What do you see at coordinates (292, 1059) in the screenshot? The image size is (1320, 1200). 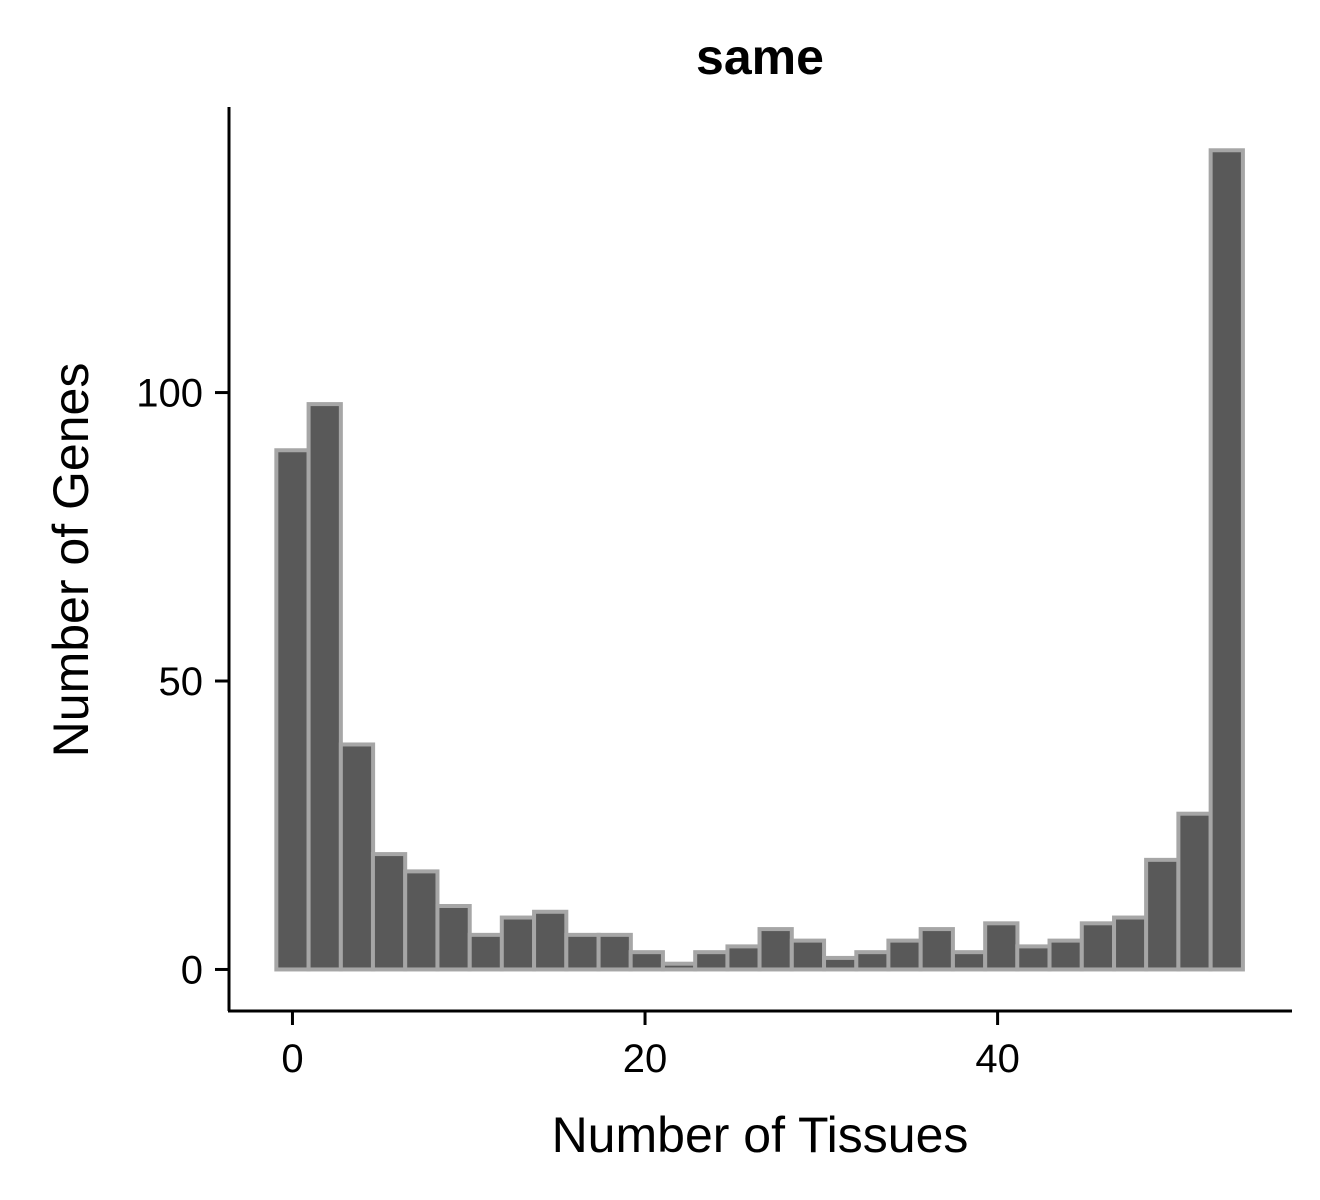 I see `x-tick-label: 0` at bounding box center [292, 1059].